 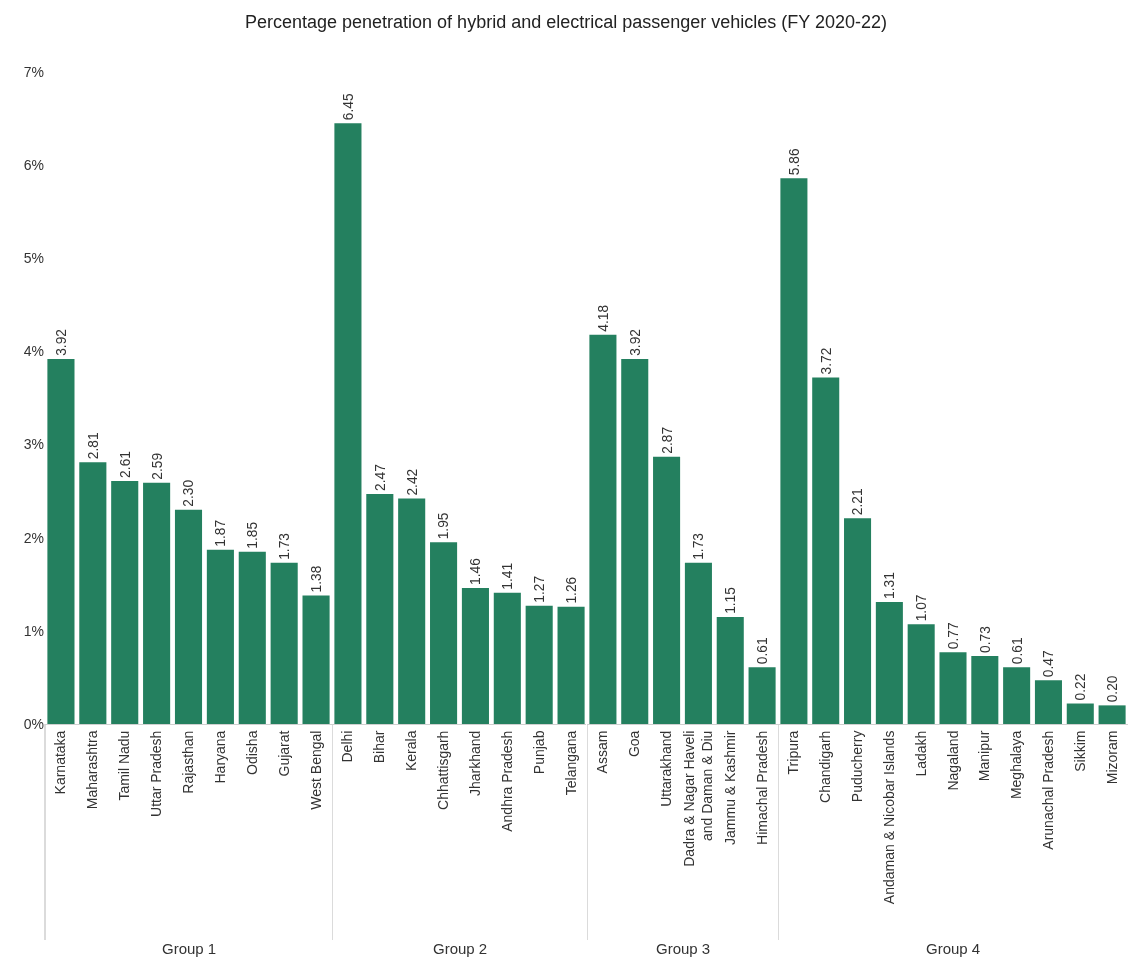 What do you see at coordinates (889, 585) in the screenshot?
I see `data-label: 1.31` at bounding box center [889, 585].